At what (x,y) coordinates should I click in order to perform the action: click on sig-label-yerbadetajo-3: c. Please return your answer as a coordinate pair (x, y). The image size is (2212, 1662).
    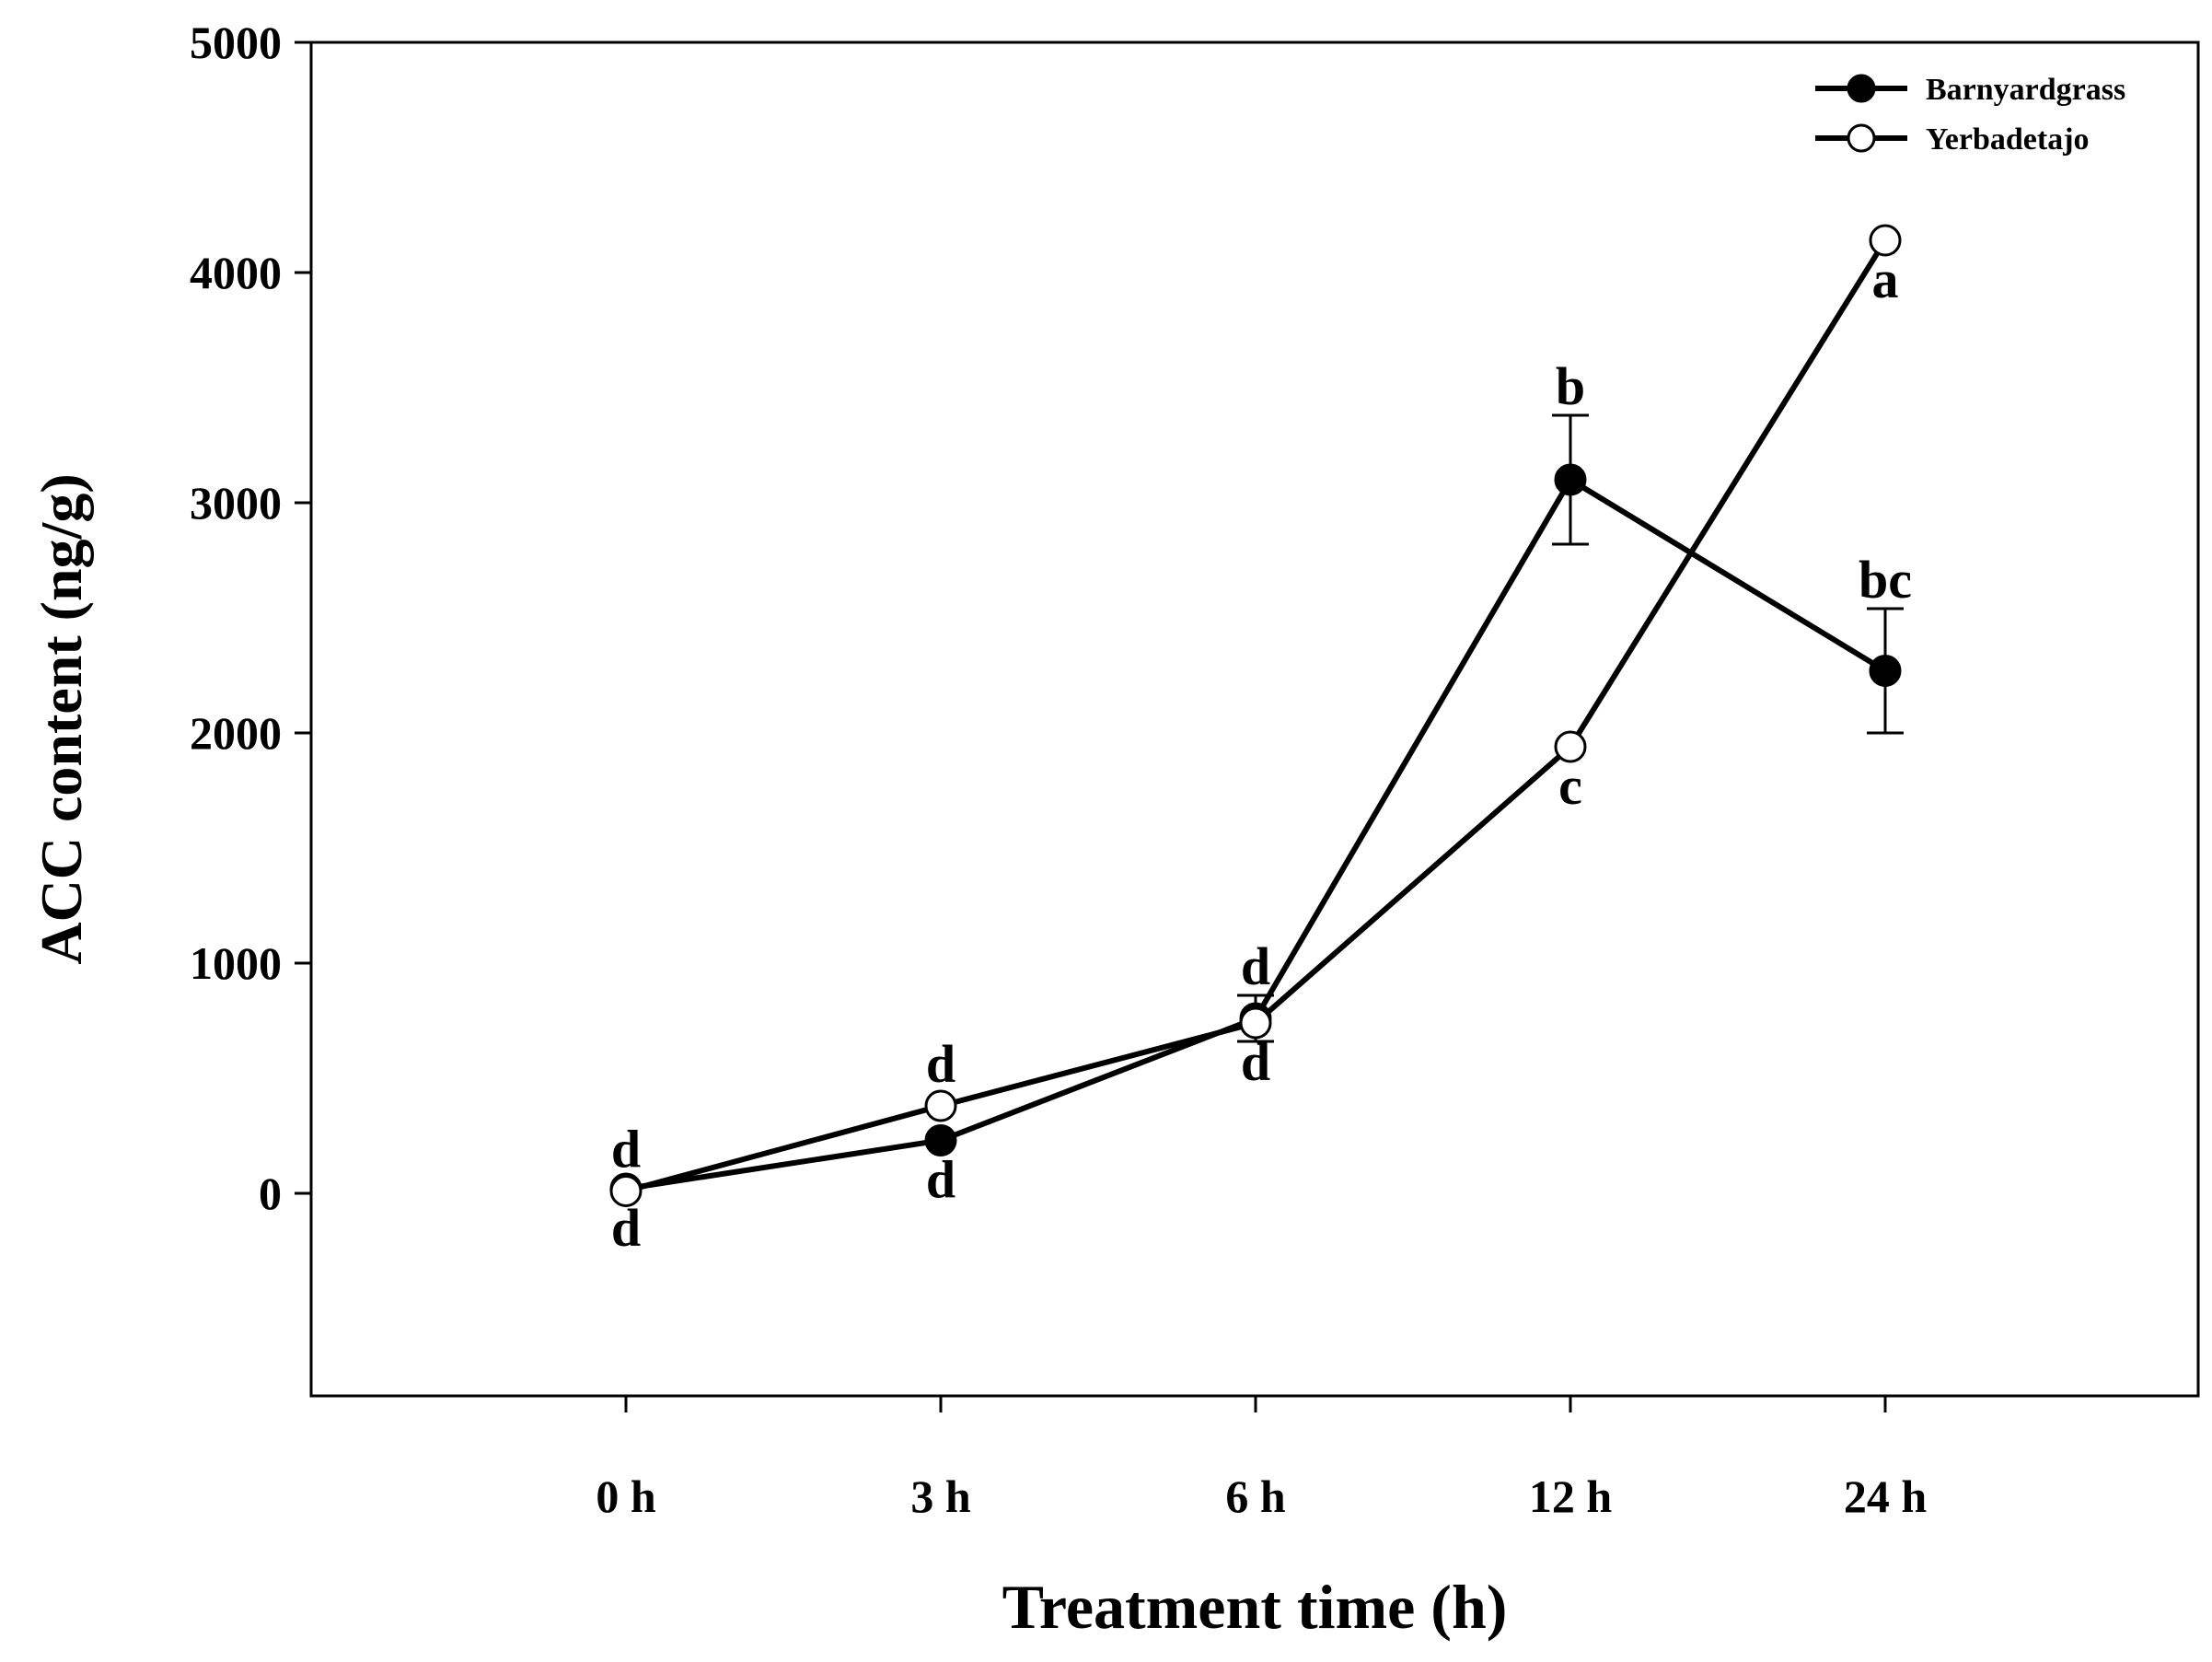
    Looking at the image, I should click on (1570, 786).